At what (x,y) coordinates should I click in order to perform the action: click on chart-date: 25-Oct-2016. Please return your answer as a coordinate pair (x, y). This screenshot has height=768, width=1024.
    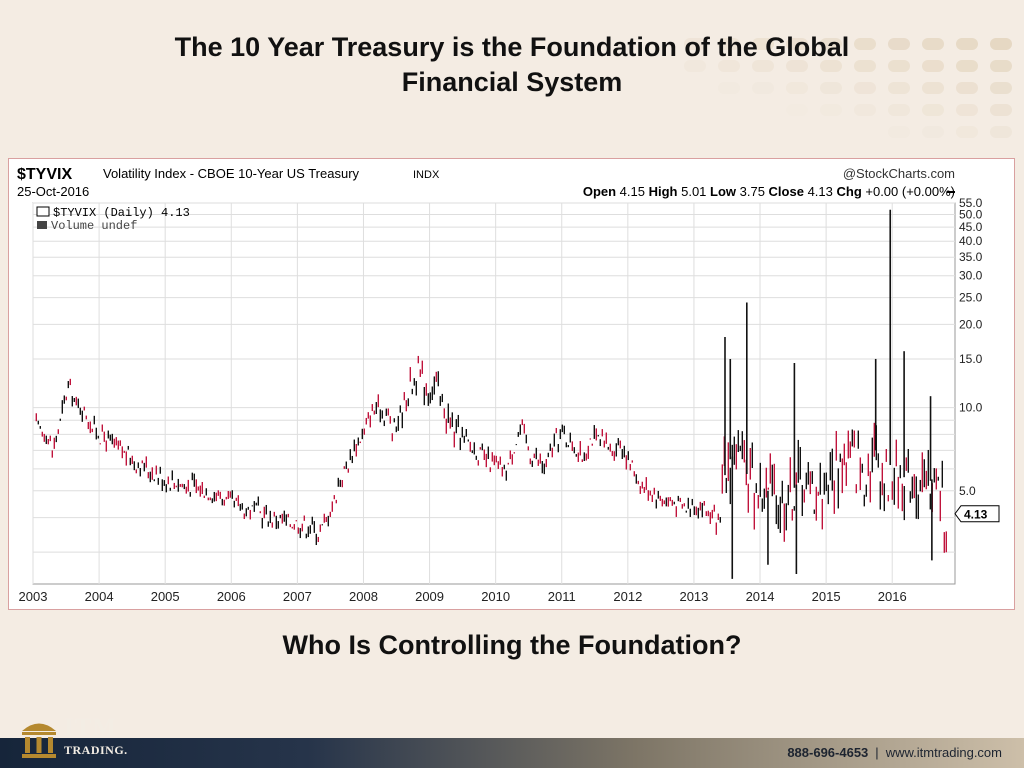
    Looking at the image, I should click on (53, 191).